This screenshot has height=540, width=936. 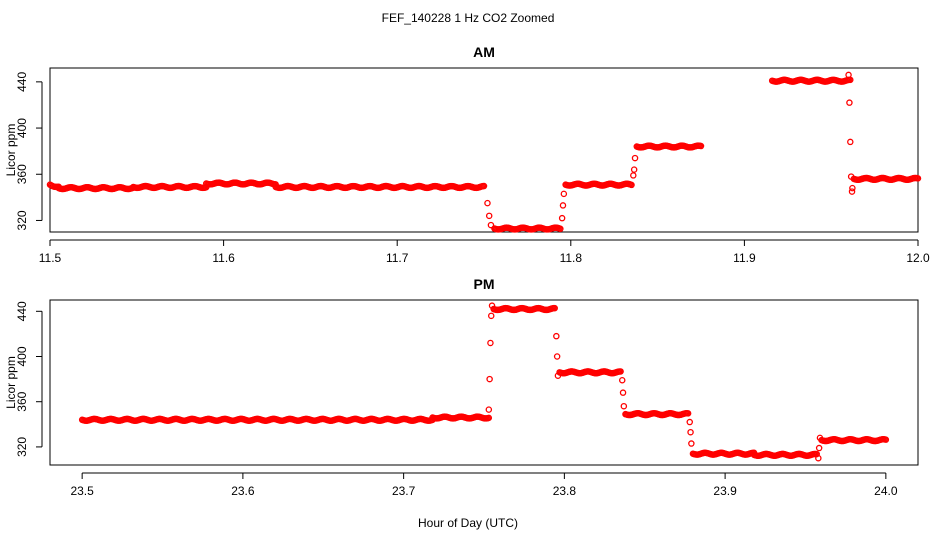 What do you see at coordinates (404, 491) in the screenshot?
I see `x-tick-label: 23.7` at bounding box center [404, 491].